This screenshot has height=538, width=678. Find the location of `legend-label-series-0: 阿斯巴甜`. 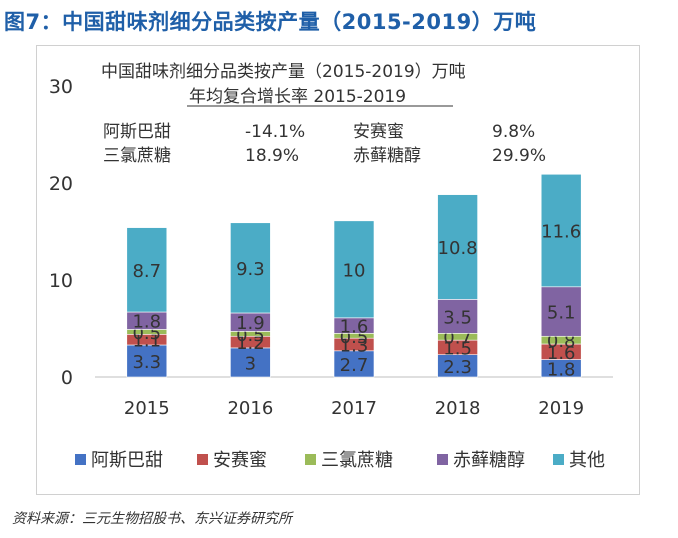

legend-label-series-0: 阿斯巴甜 is located at coordinates (127, 460).